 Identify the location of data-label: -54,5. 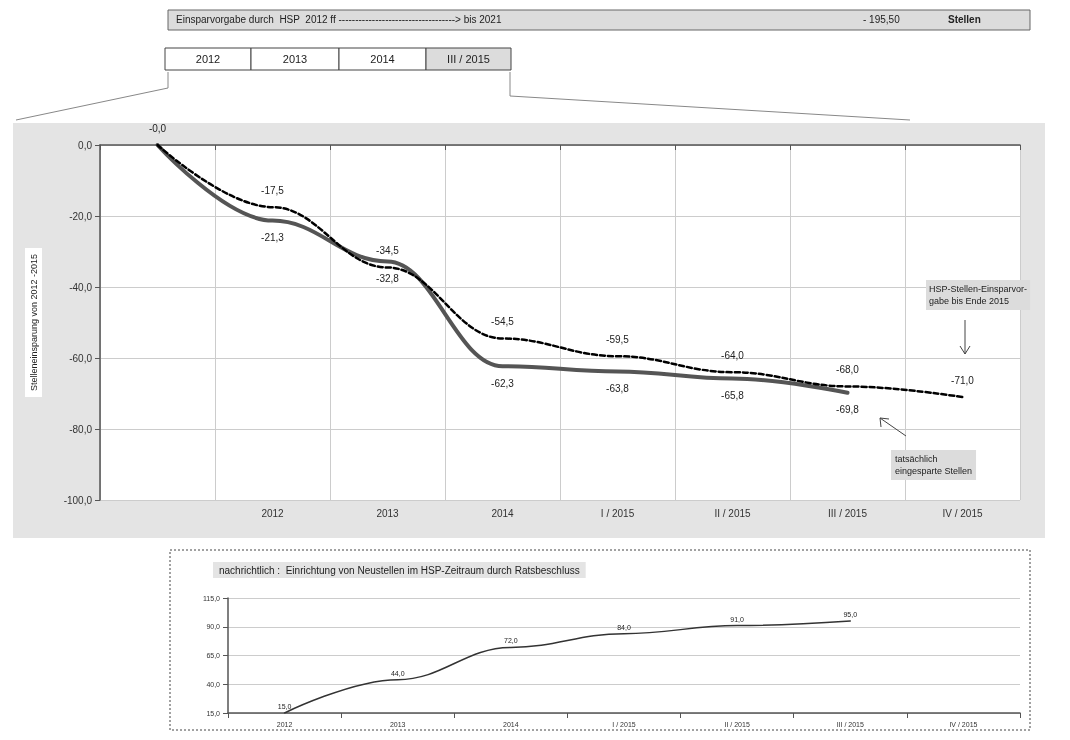
(503, 321).